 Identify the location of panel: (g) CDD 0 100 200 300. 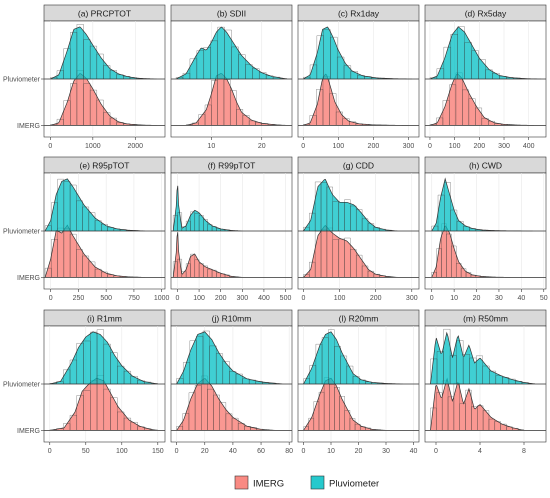
(358, 229).